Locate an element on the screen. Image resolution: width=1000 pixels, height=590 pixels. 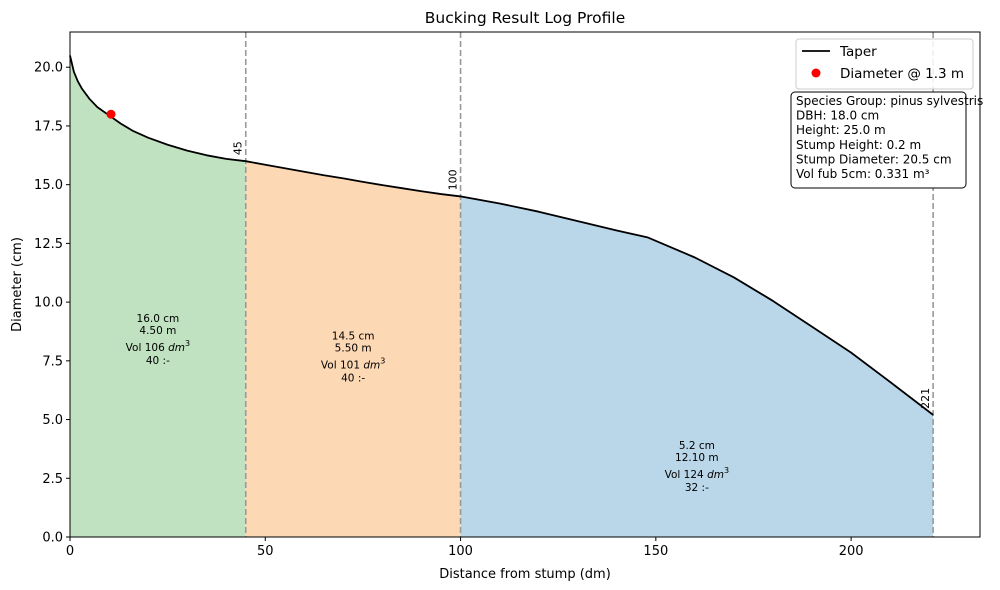
info-box-frame is located at coordinates (878, 140).